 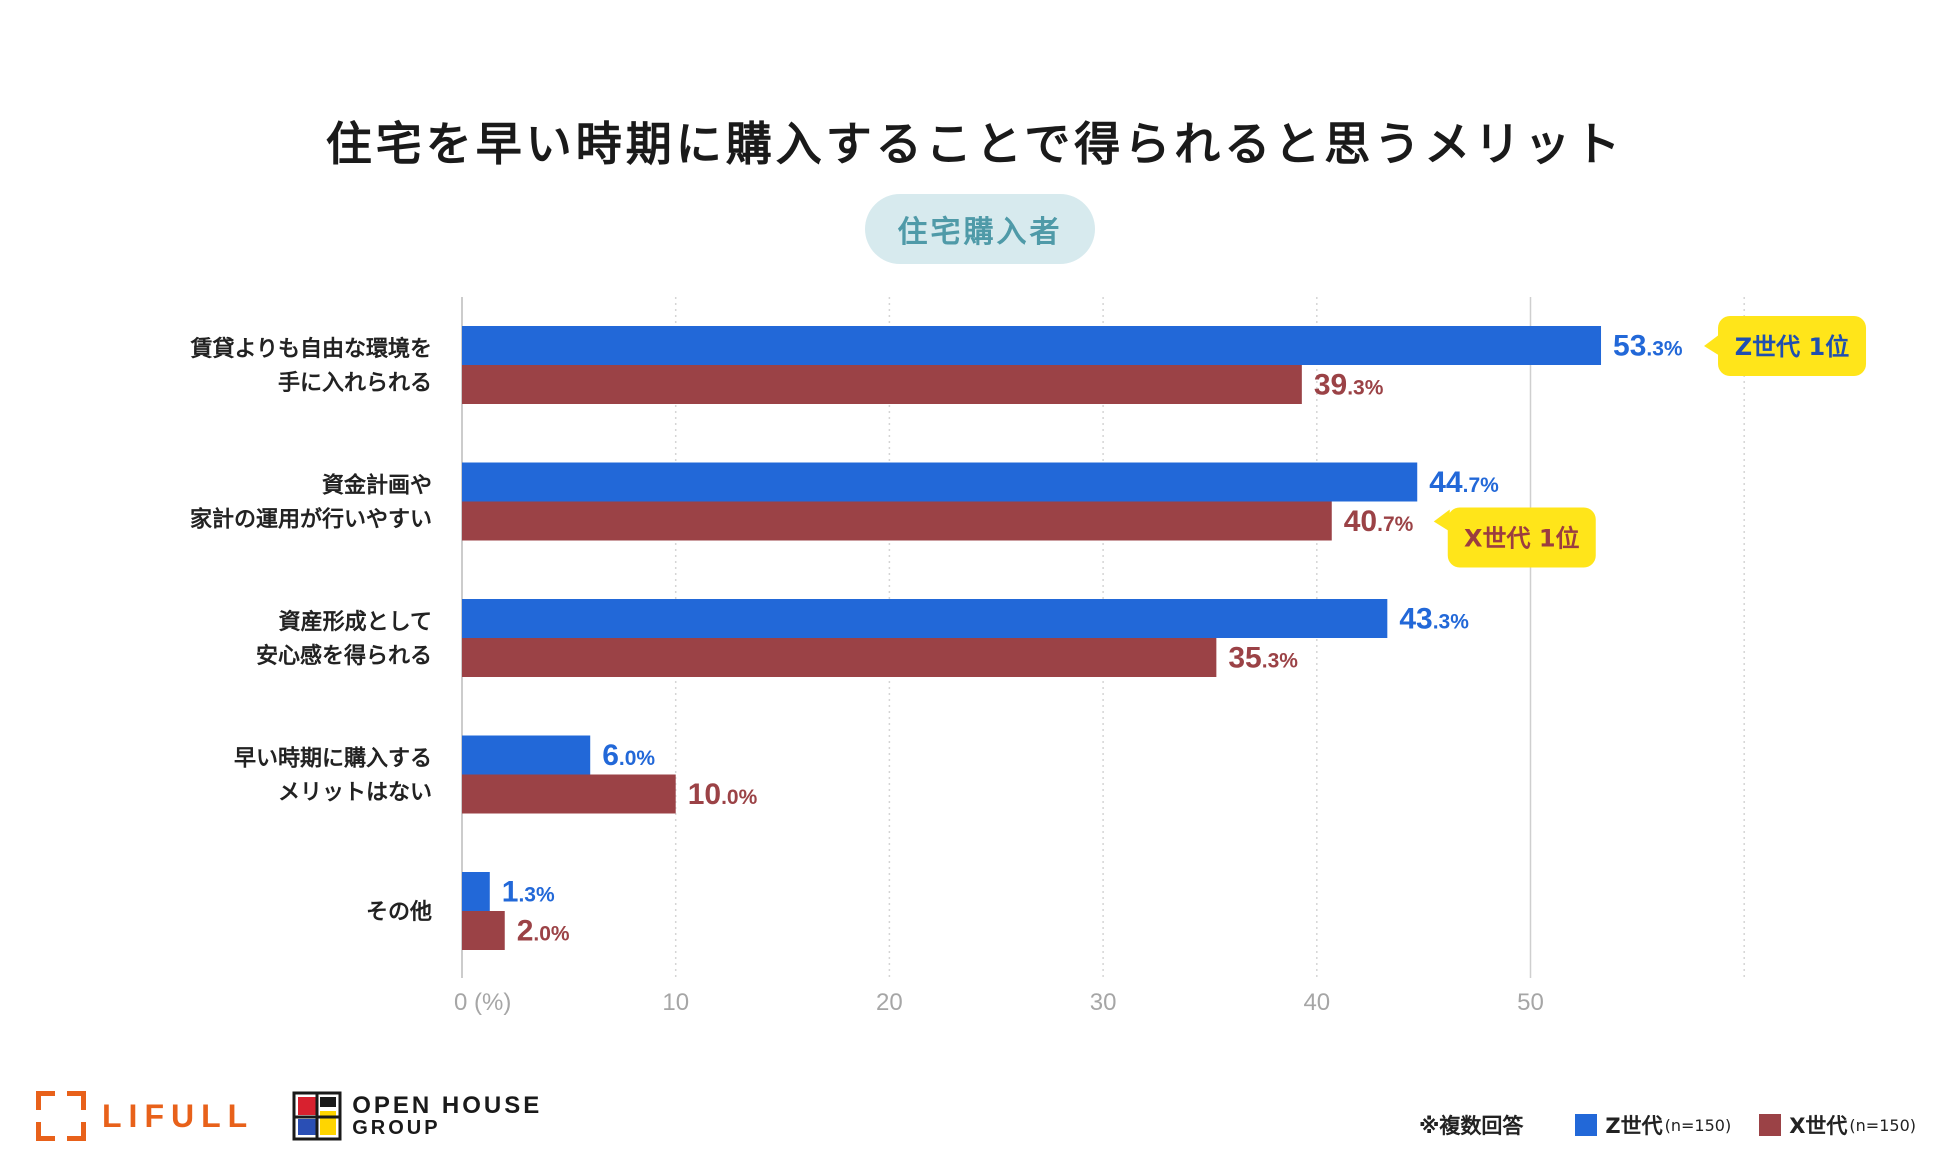 What do you see at coordinates (310, 349) in the screenshot?
I see `category-label: 賃貸よりも自由な環境を` at bounding box center [310, 349].